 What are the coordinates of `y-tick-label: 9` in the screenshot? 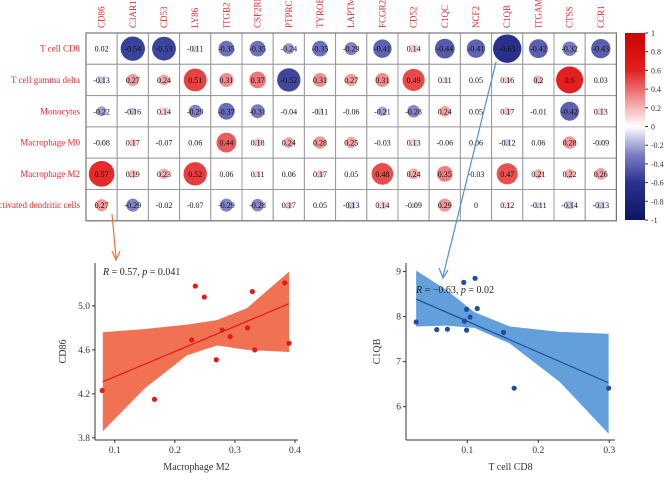 It's located at (398, 273).